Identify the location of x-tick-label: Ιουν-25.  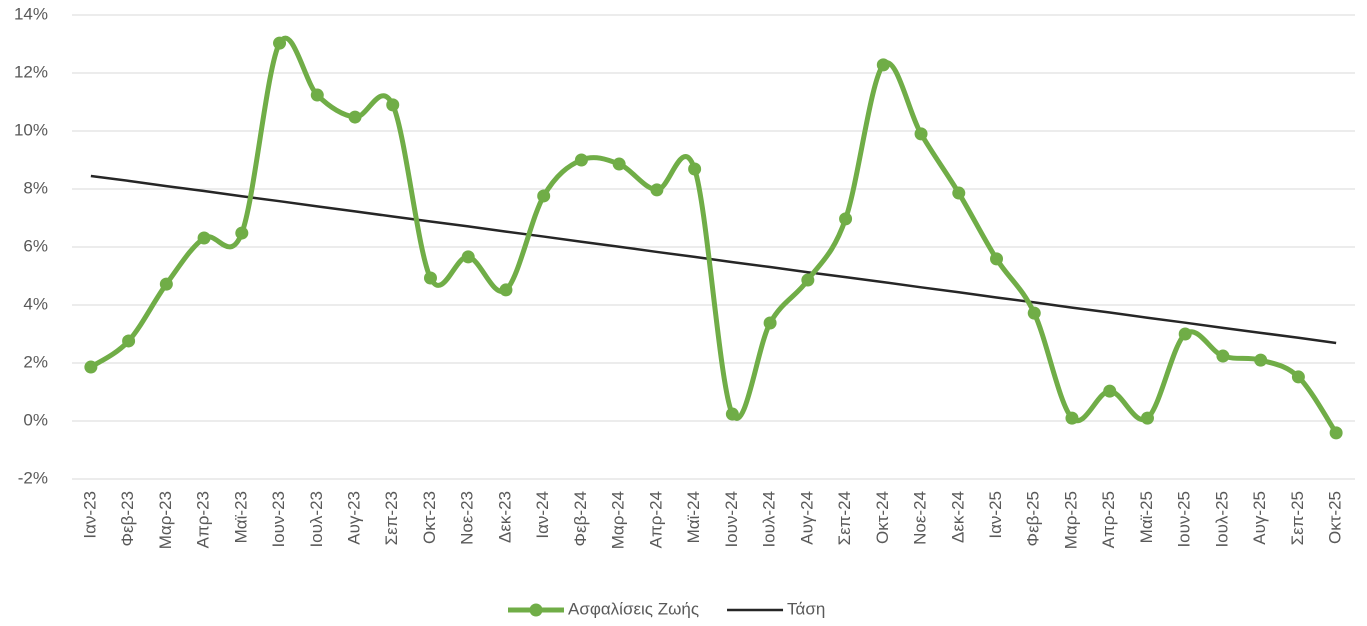
(1184, 519).